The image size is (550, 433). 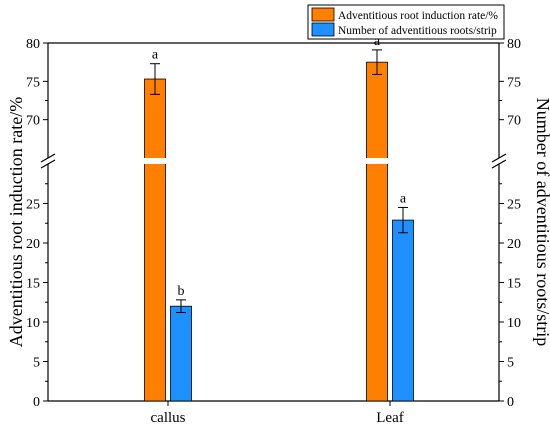 I want to click on legend-box, so click(x=406, y=22).